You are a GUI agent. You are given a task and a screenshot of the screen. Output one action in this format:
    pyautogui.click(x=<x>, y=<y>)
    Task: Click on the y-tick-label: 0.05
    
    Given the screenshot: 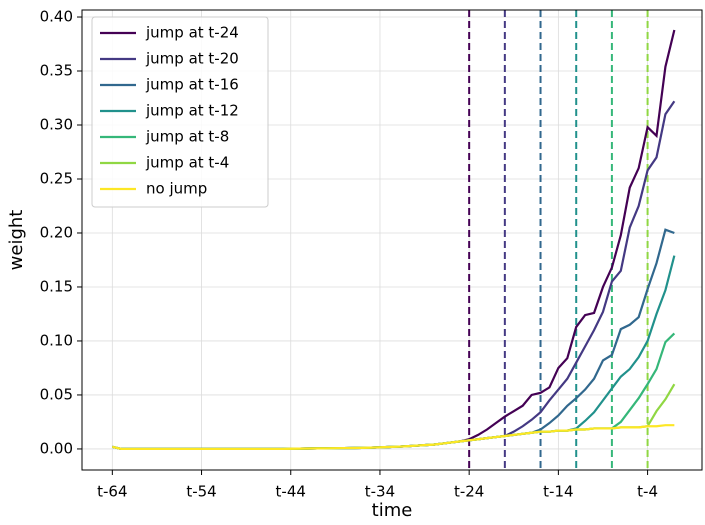 What is the action you would take?
    pyautogui.click(x=56, y=394)
    